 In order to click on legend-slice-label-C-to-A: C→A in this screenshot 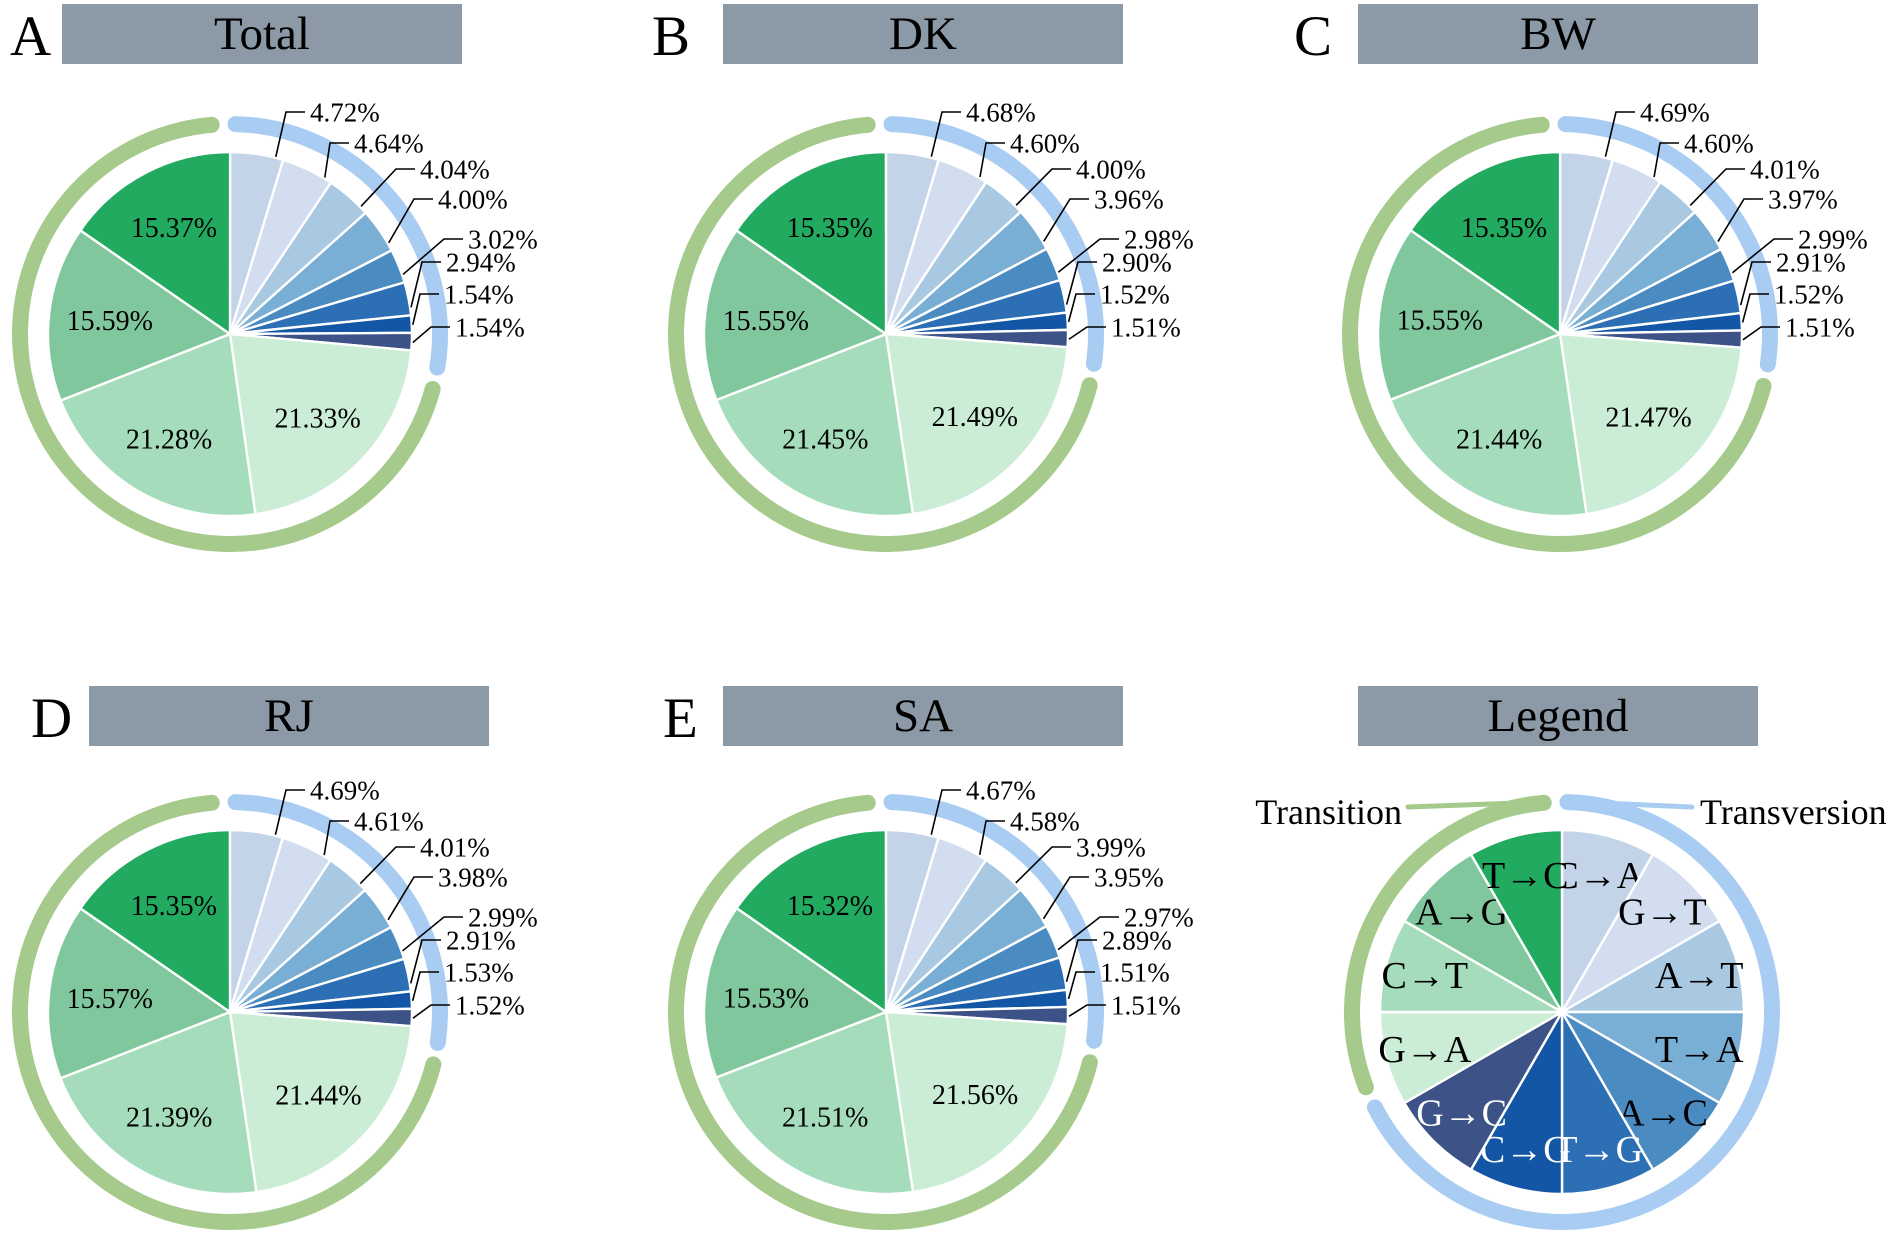, I will do `click(1598, 876)`.